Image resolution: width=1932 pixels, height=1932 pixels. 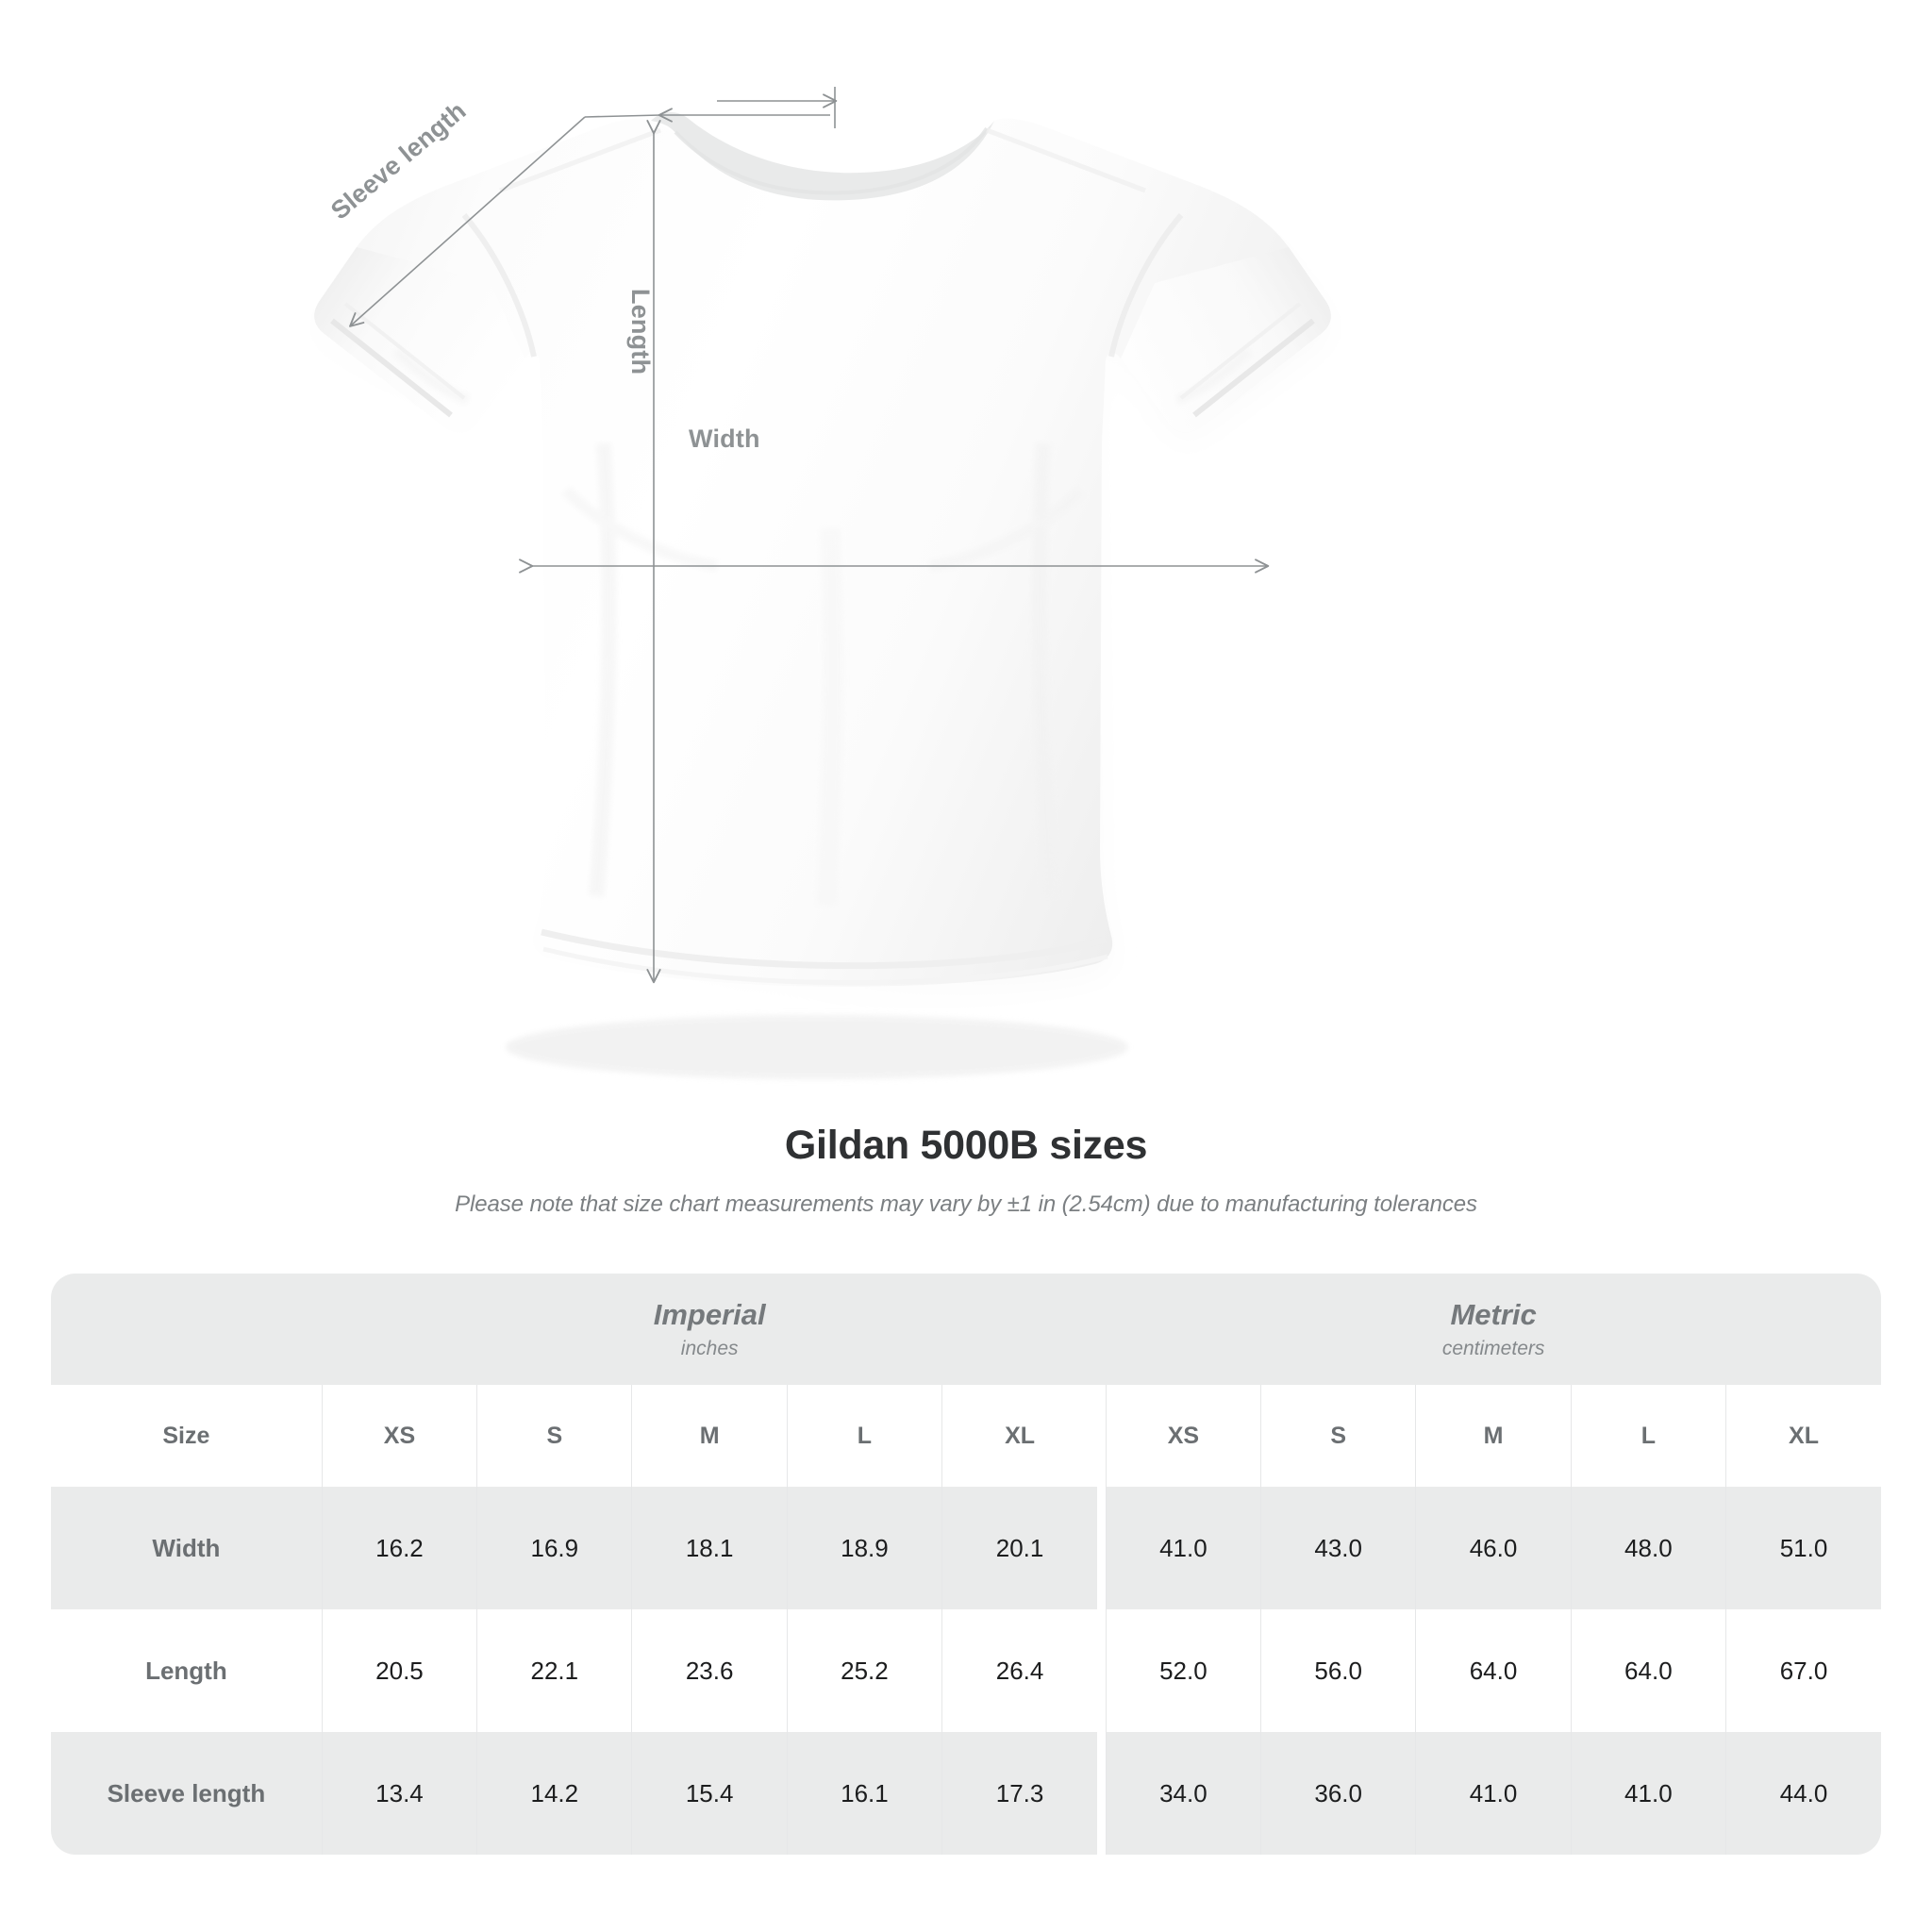 What do you see at coordinates (709, 1348) in the screenshot?
I see `unit-group-imperial-sub: inches` at bounding box center [709, 1348].